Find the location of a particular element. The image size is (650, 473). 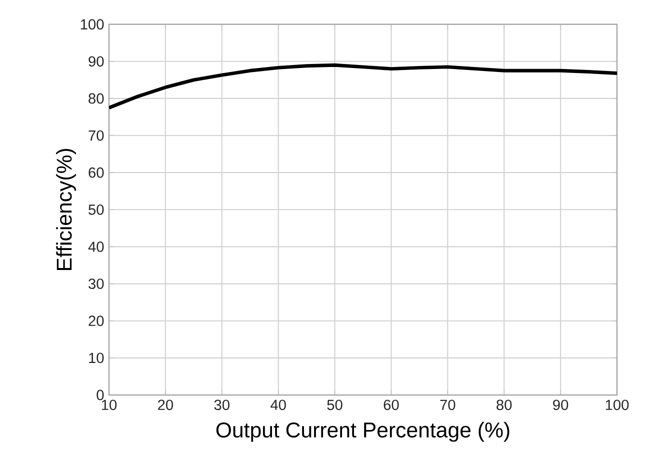

y-tick-label: 40 is located at coordinates (96, 247).